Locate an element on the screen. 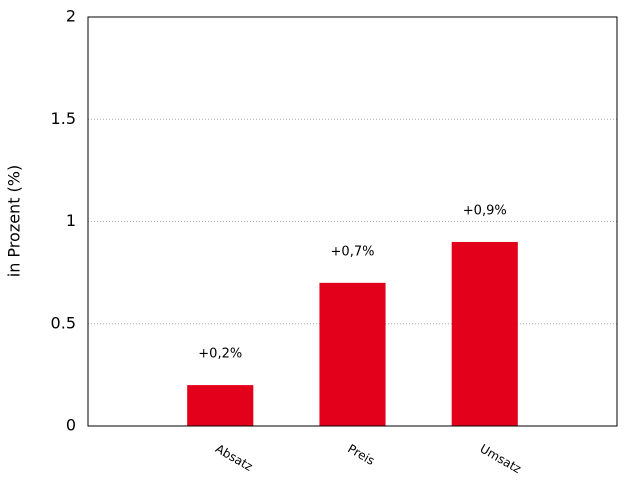 This screenshot has height=480, width=640. x-tick-label: Absatz is located at coordinates (234, 458).